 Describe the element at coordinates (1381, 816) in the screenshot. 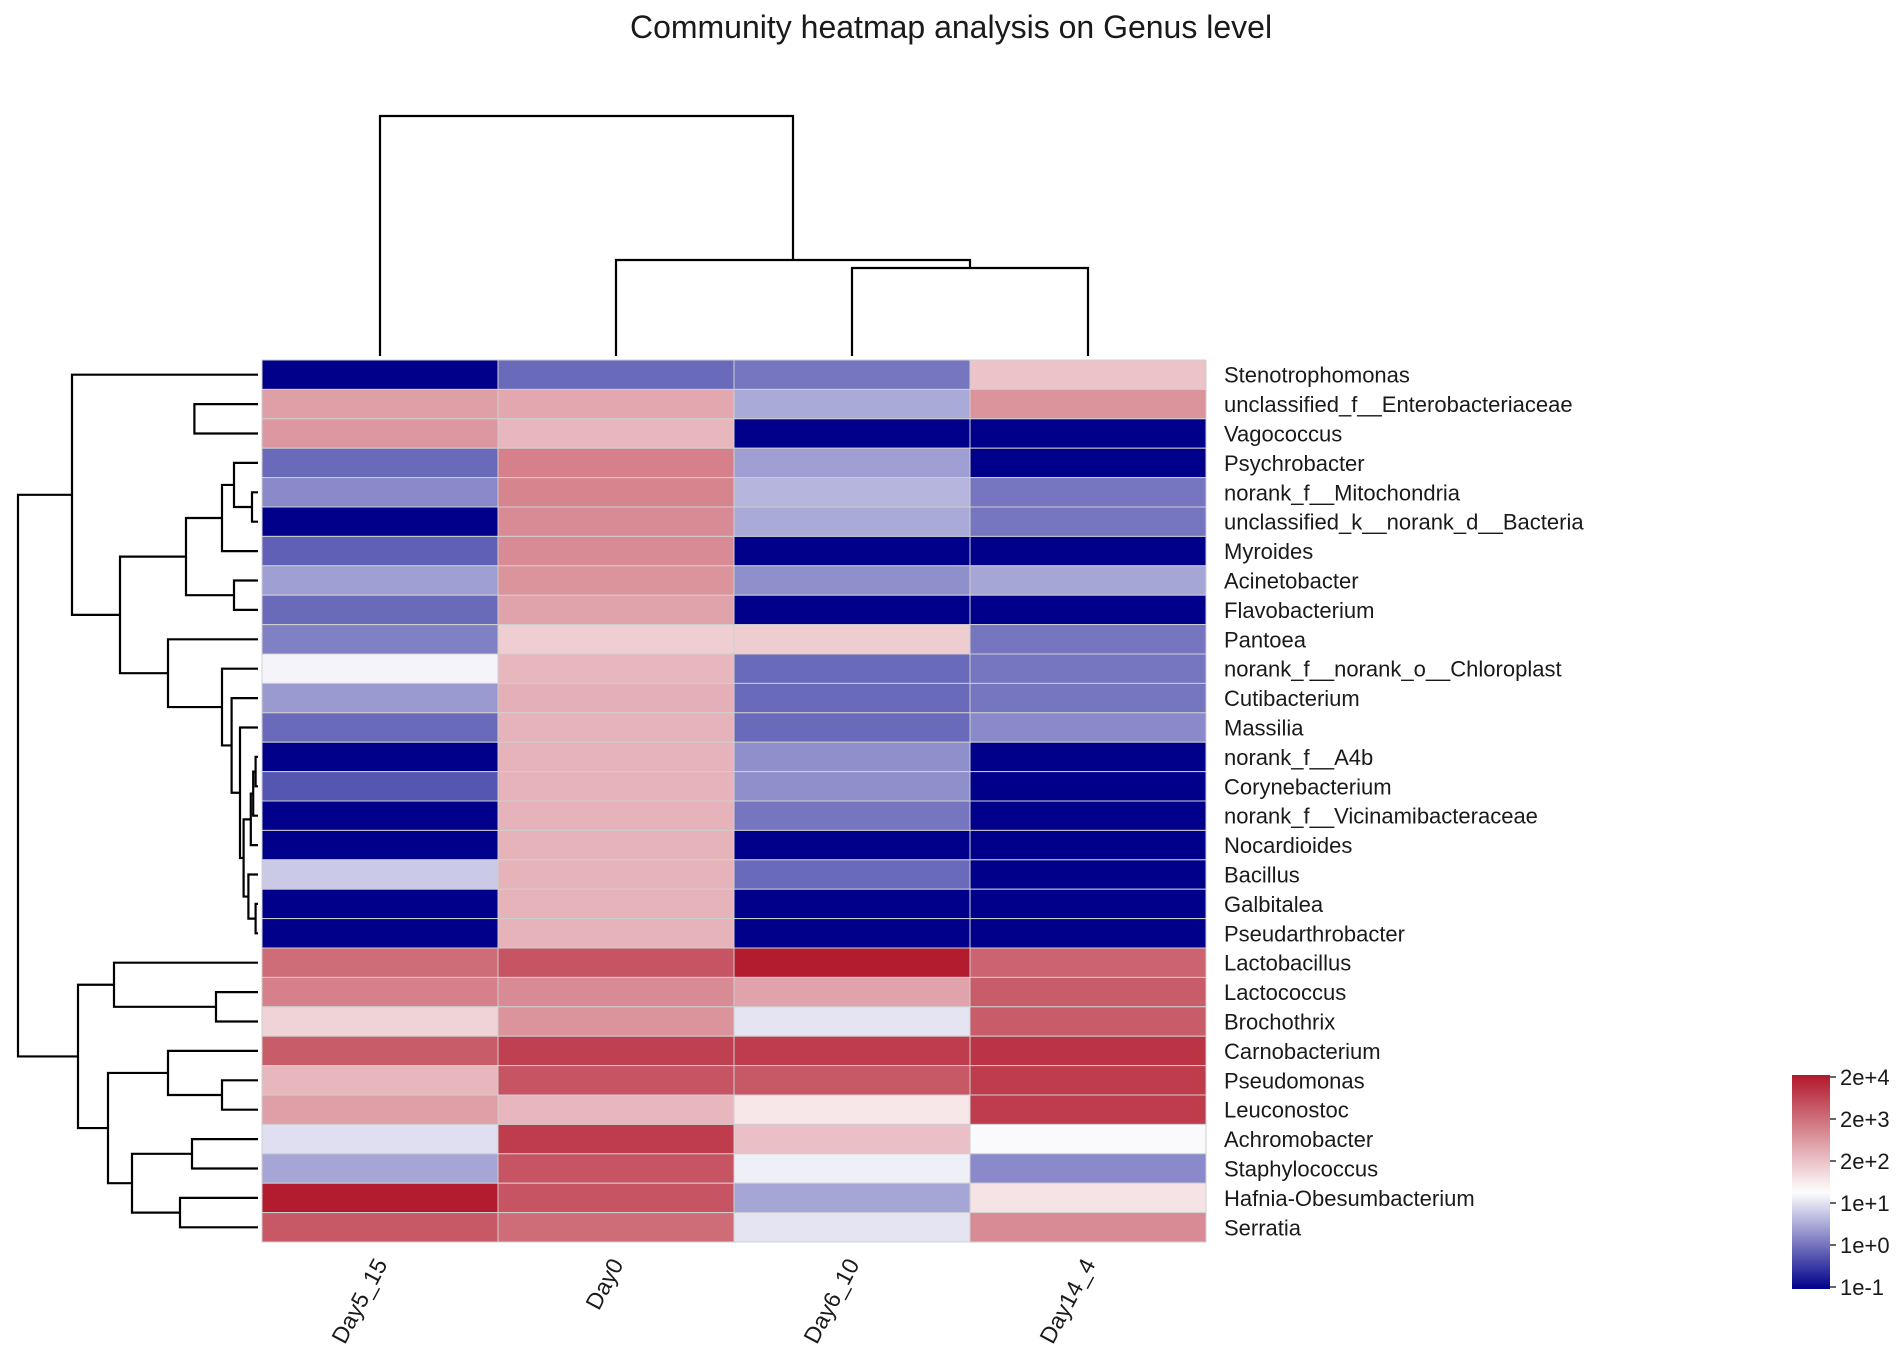

I see `row-label-norank-f-vicinamibacteraceae: norank_f__Vicinamibacteraceae` at that location.